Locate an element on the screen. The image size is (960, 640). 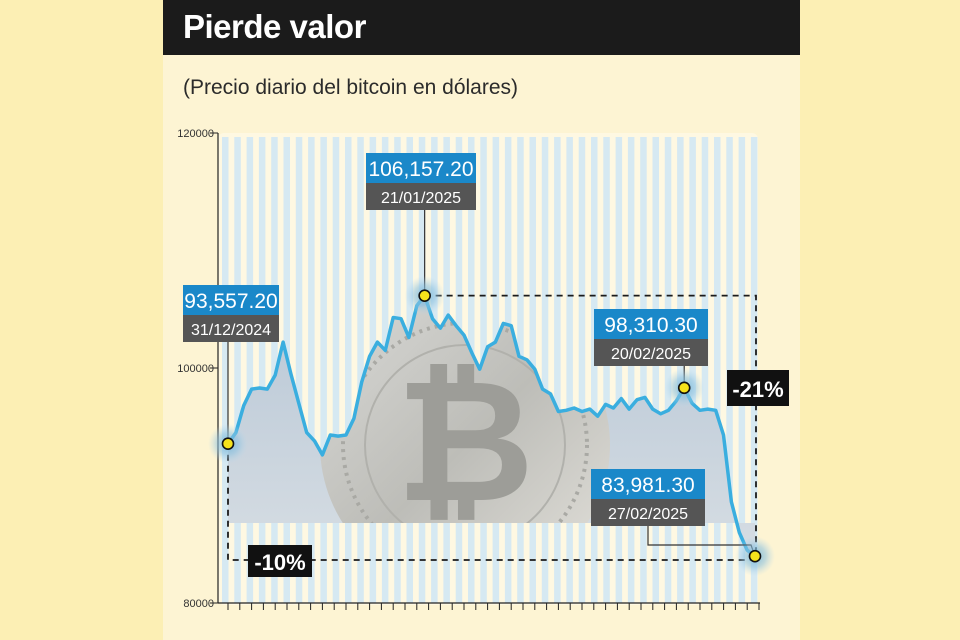
annotation-peak-date: 21/01/2025 is located at coordinates (421, 198).